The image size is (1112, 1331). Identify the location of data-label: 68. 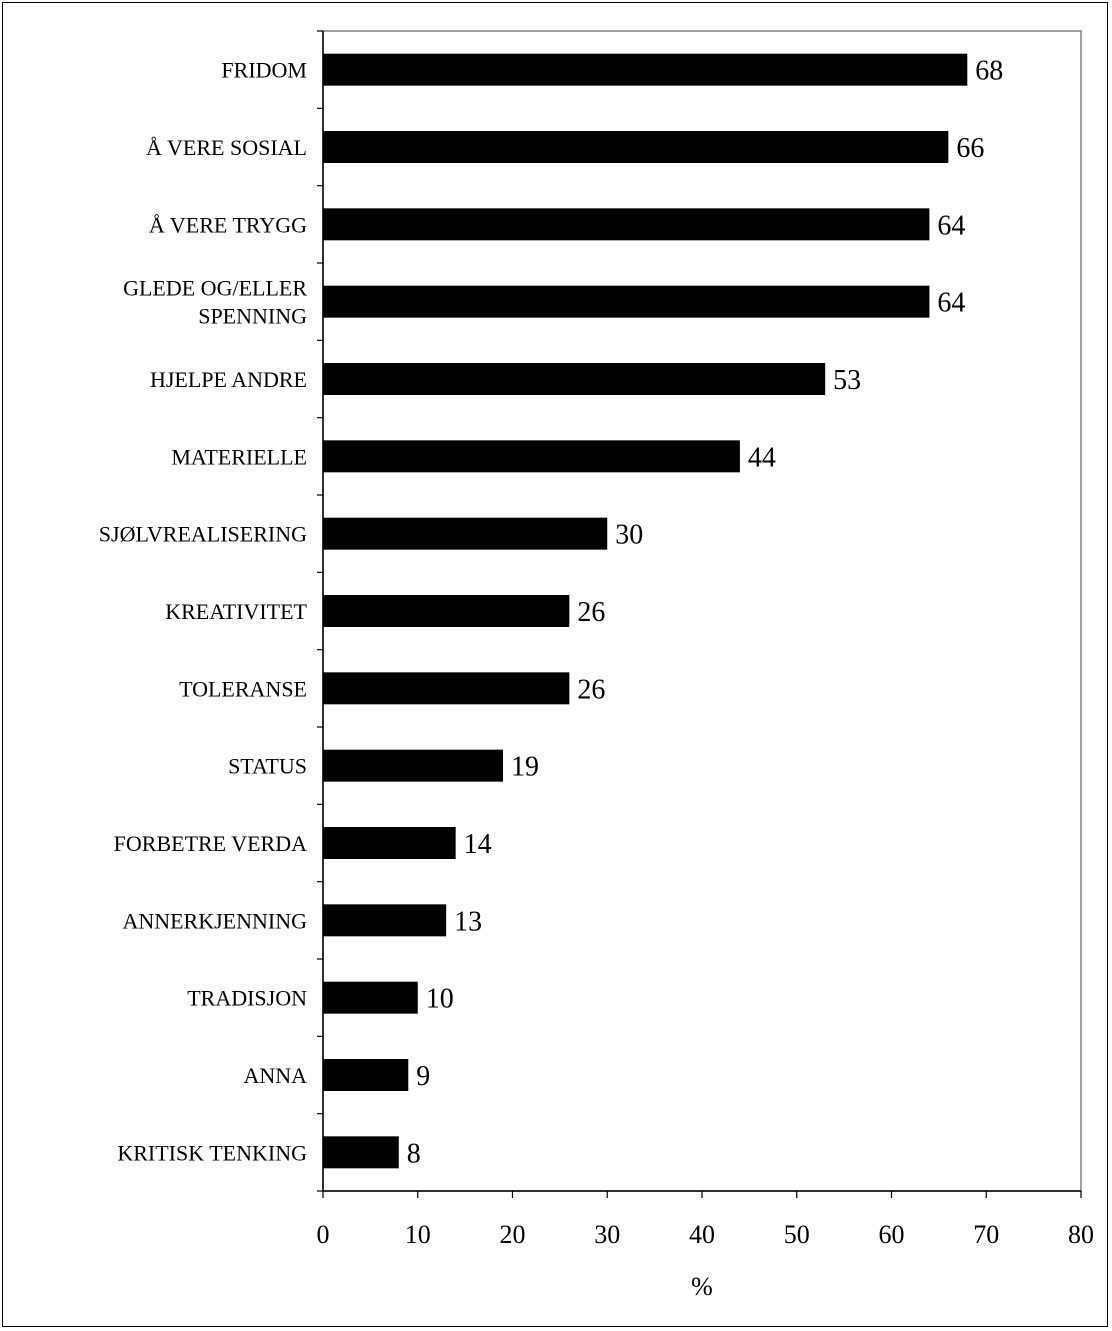
(989, 71).